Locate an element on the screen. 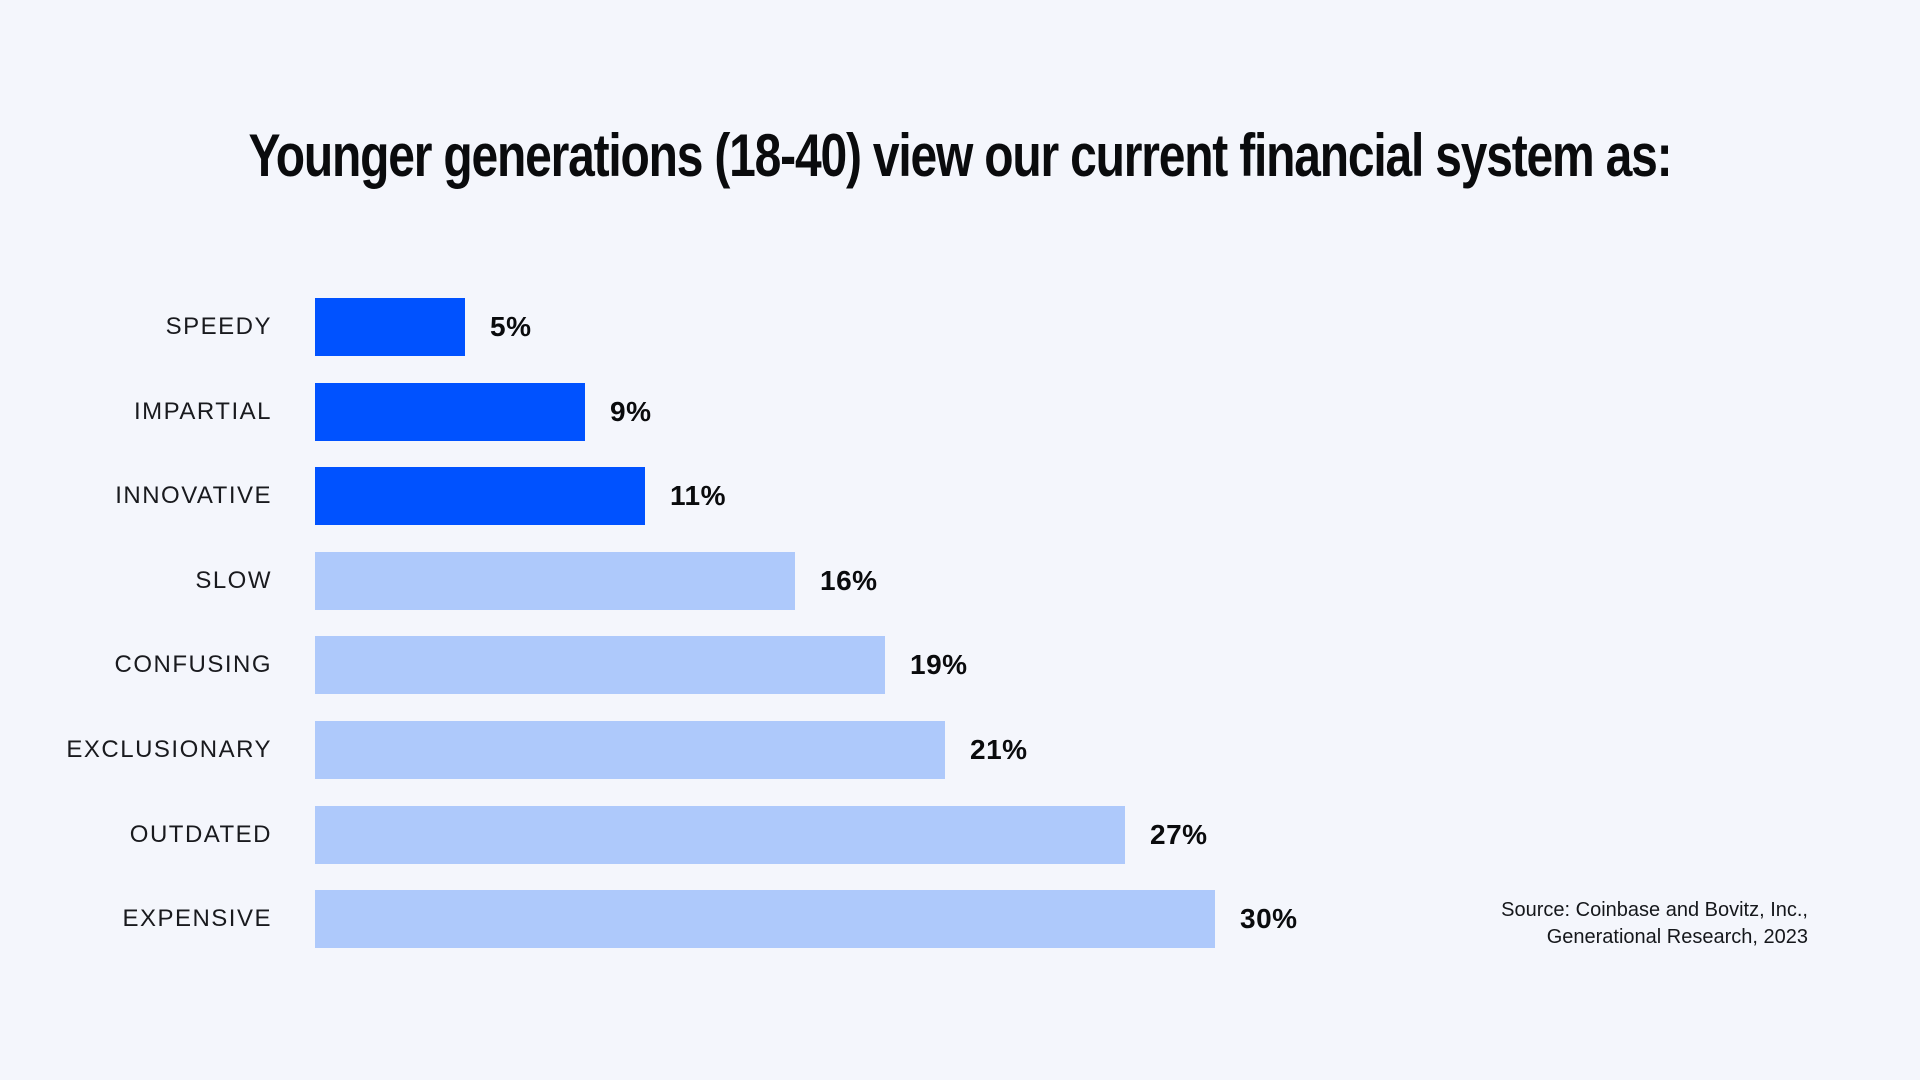  bar-row: CONFUSING 19% is located at coordinates (649, 665).